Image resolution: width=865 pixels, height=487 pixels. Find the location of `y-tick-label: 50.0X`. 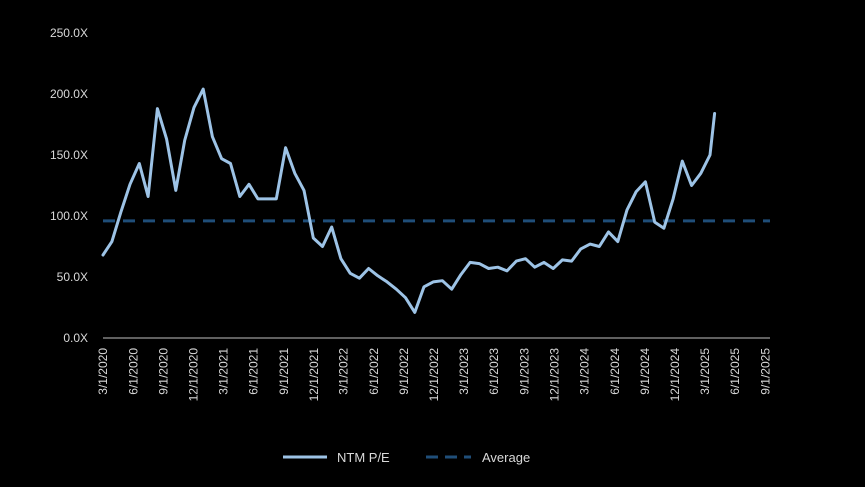

y-tick-label: 50.0X is located at coordinates (72, 277).